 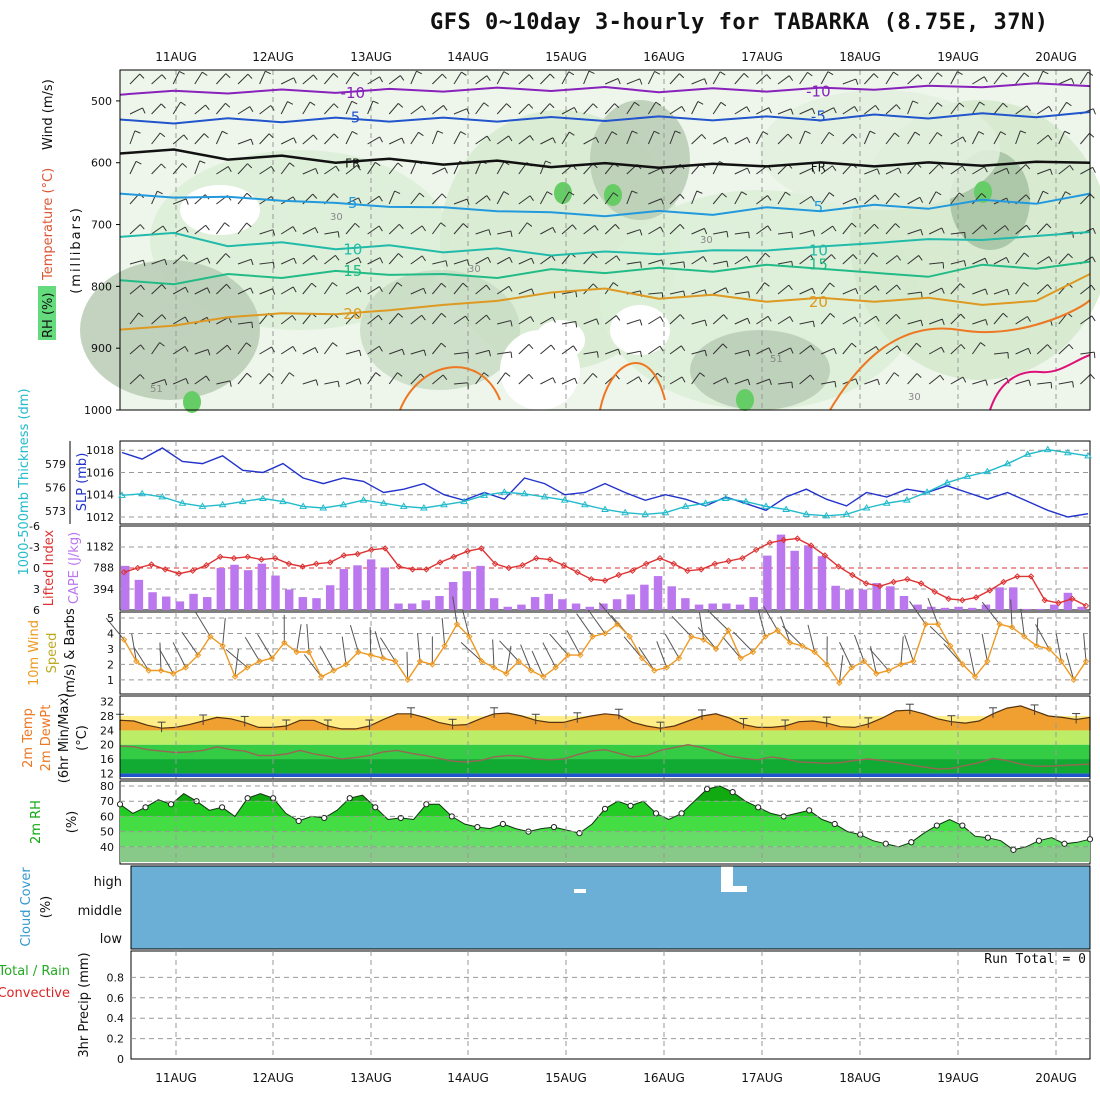 What do you see at coordinates (468, 1078) in the screenshot?
I see `date-label-bottom: 14AUG` at bounding box center [468, 1078].